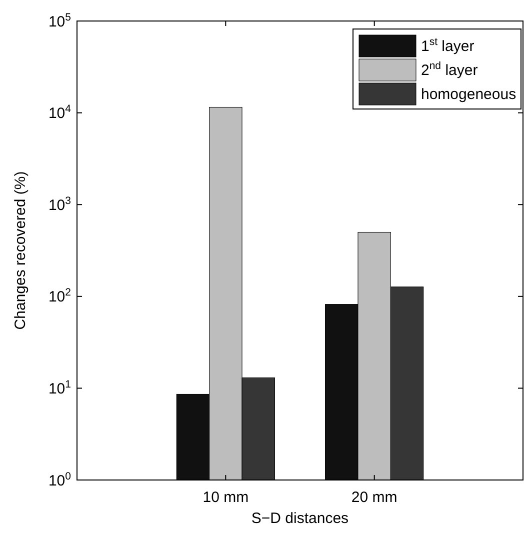 This screenshot has height=537, width=531. Describe the element at coordinates (60, 388) in the screenshot. I see `y-tick-label: 10$^{1}$` at that location.